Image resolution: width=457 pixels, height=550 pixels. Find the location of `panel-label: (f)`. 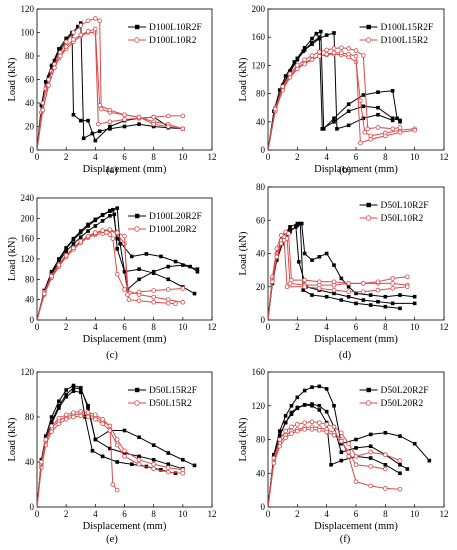

panel-label: (f) is located at coordinates (345, 539).